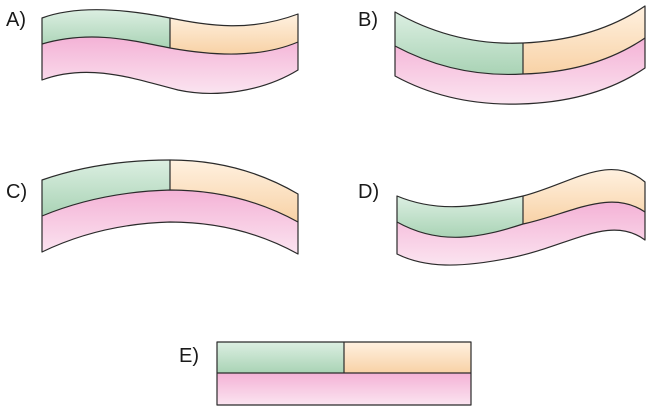 The width and height of the screenshot is (650, 412). What do you see at coordinates (584, 196) in the screenshot?
I see `option-d-orange-layer` at bounding box center [584, 196].